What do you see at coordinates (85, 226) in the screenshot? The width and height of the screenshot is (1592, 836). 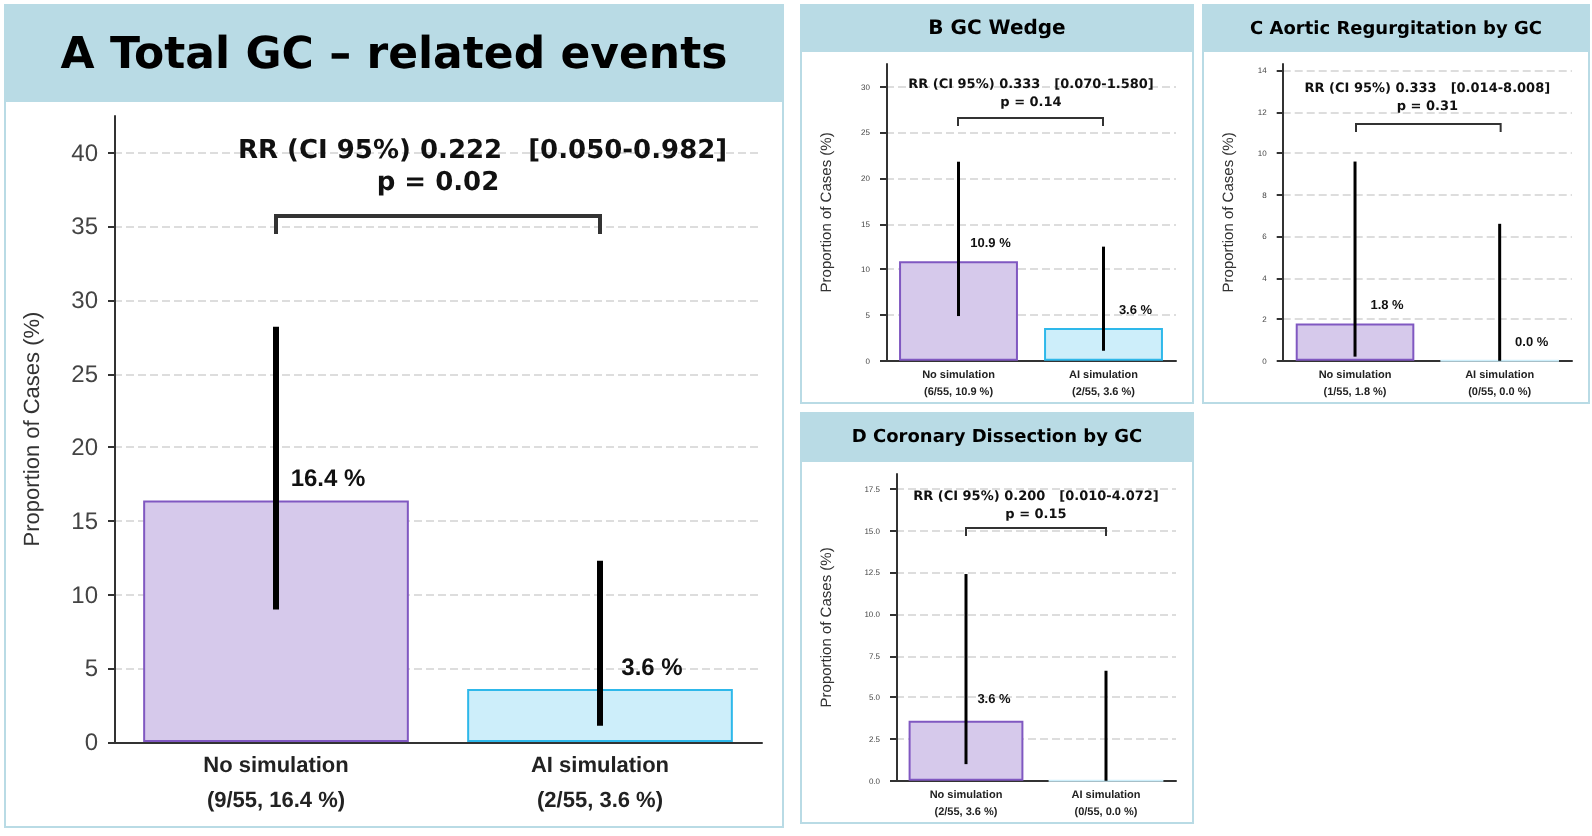 I see `y-tick-label: 35` at bounding box center [85, 226].